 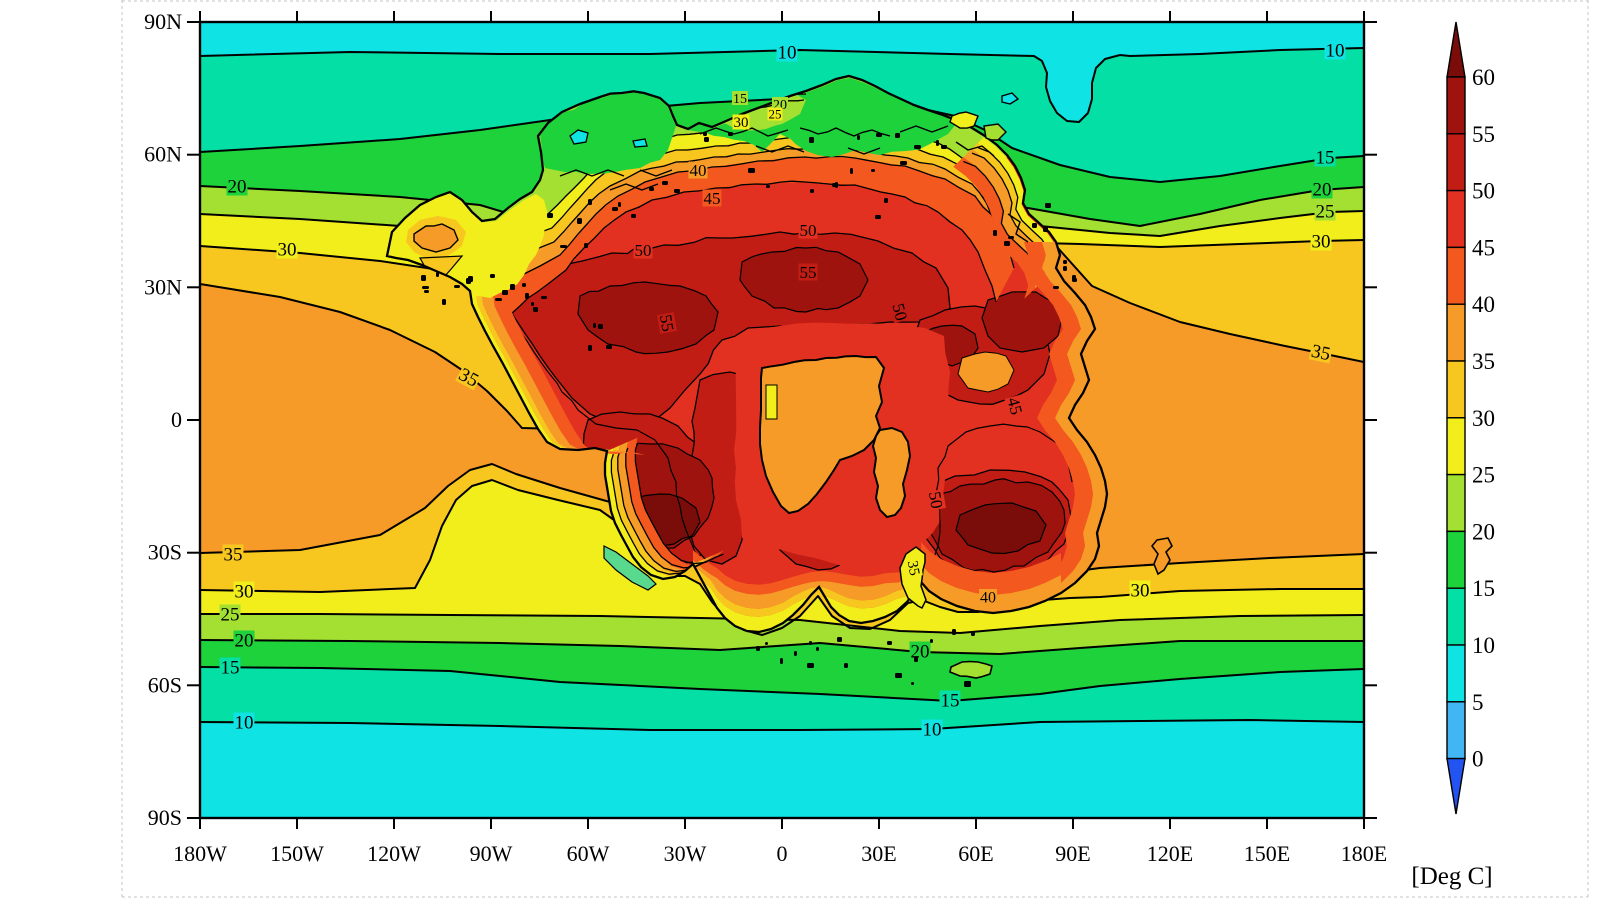 I want to click on svg-text: 30W, so click(x=685, y=853).